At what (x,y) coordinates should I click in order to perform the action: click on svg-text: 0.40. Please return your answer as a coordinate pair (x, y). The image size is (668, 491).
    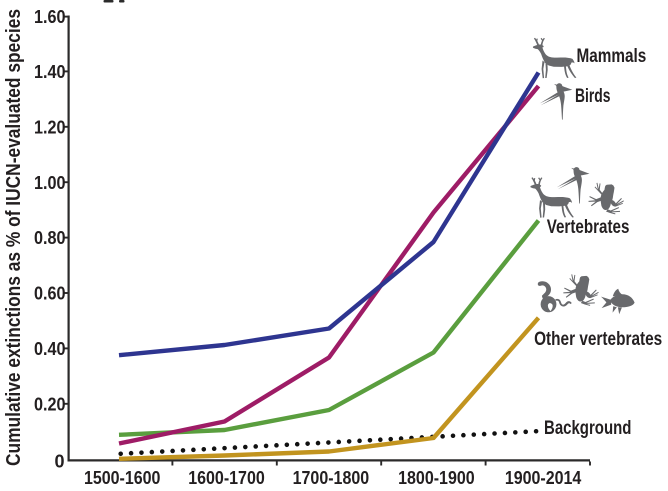
    Looking at the image, I should click on (50, 349).